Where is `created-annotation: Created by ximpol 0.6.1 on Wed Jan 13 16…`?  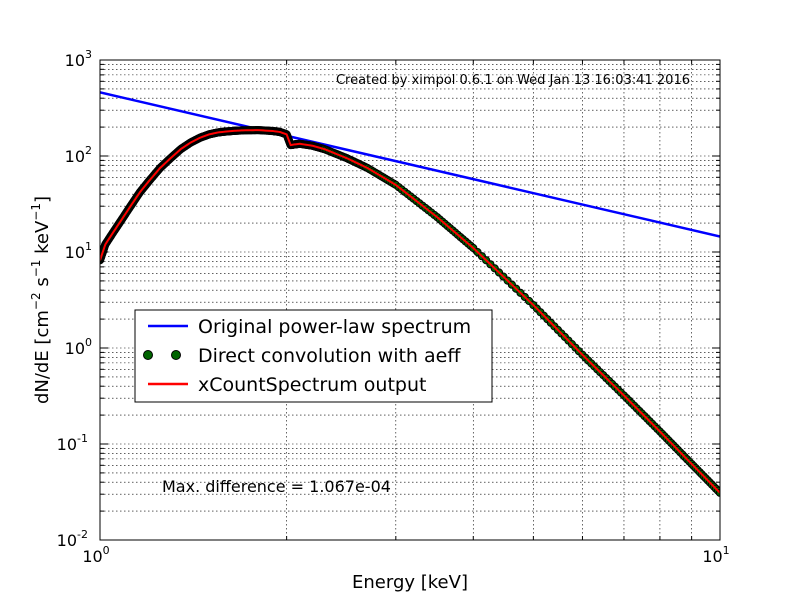 created-annotation: Created by ximpol 0.6.1 on Wed Jan 13 16… is located at coordinates (513, 80).